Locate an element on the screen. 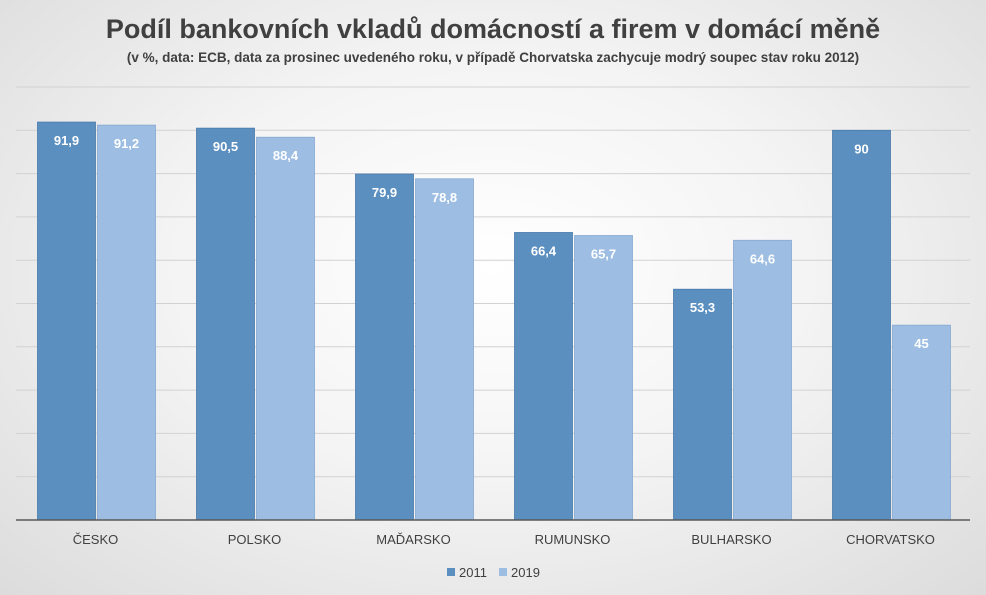  category-label: POLSKO is located at coordinates (254, 539).